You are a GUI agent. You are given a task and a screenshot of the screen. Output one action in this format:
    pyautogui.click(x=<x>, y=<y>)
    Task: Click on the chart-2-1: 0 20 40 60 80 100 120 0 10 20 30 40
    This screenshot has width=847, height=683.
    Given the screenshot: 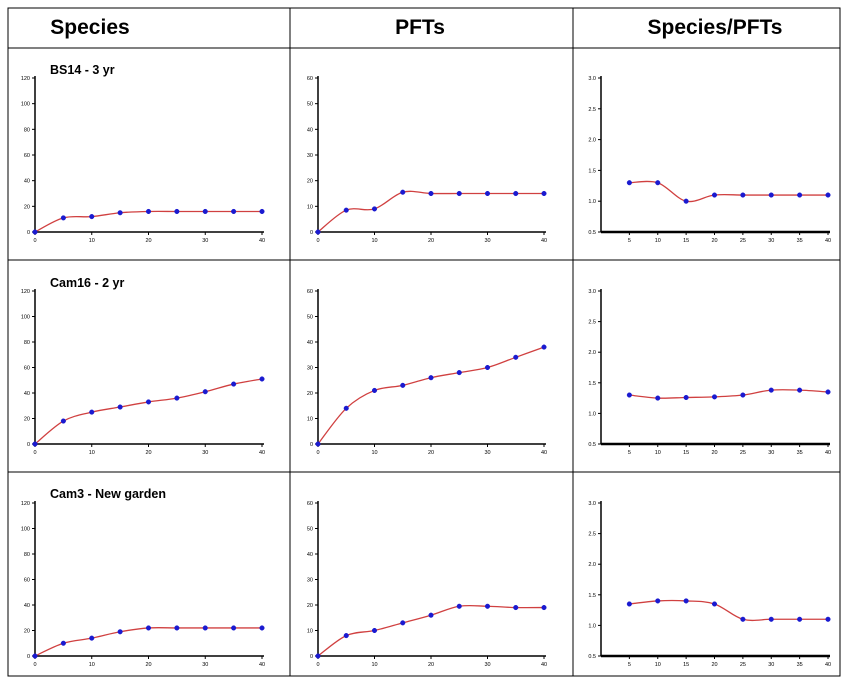 What is the action you would take?
    pyautogui.click(x=143, y=372)
    